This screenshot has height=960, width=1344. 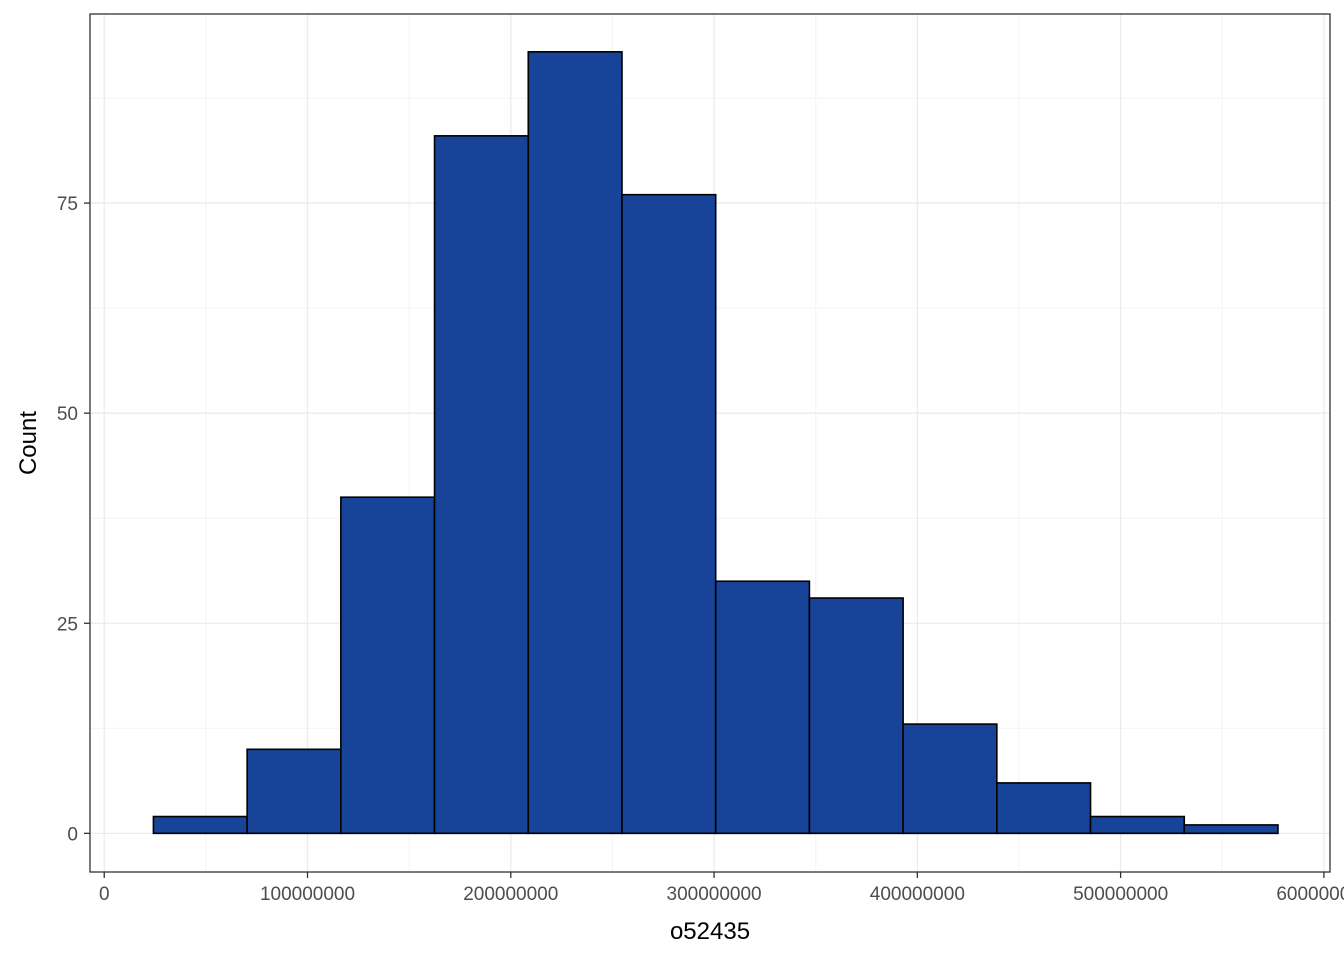 I want to click on x-tick-label: 500000000, so click(x=1120, y=894).